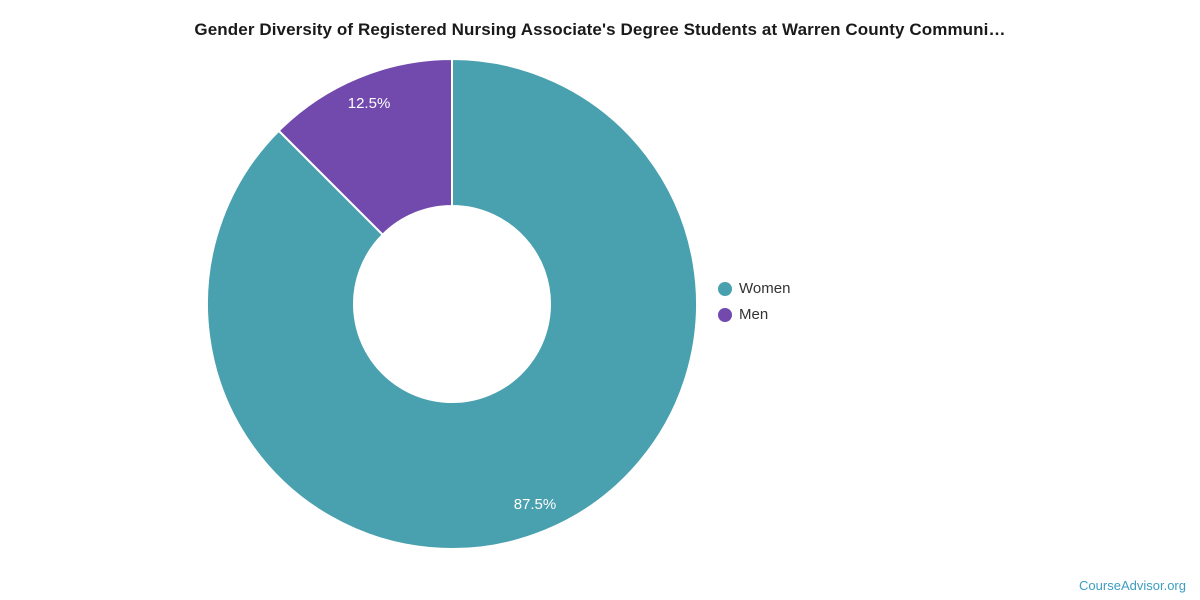  What do you see at coordinates (535, 504) in the screenshot?
I see `data-label-women: 87.5%` at bounding box center [535, 504].